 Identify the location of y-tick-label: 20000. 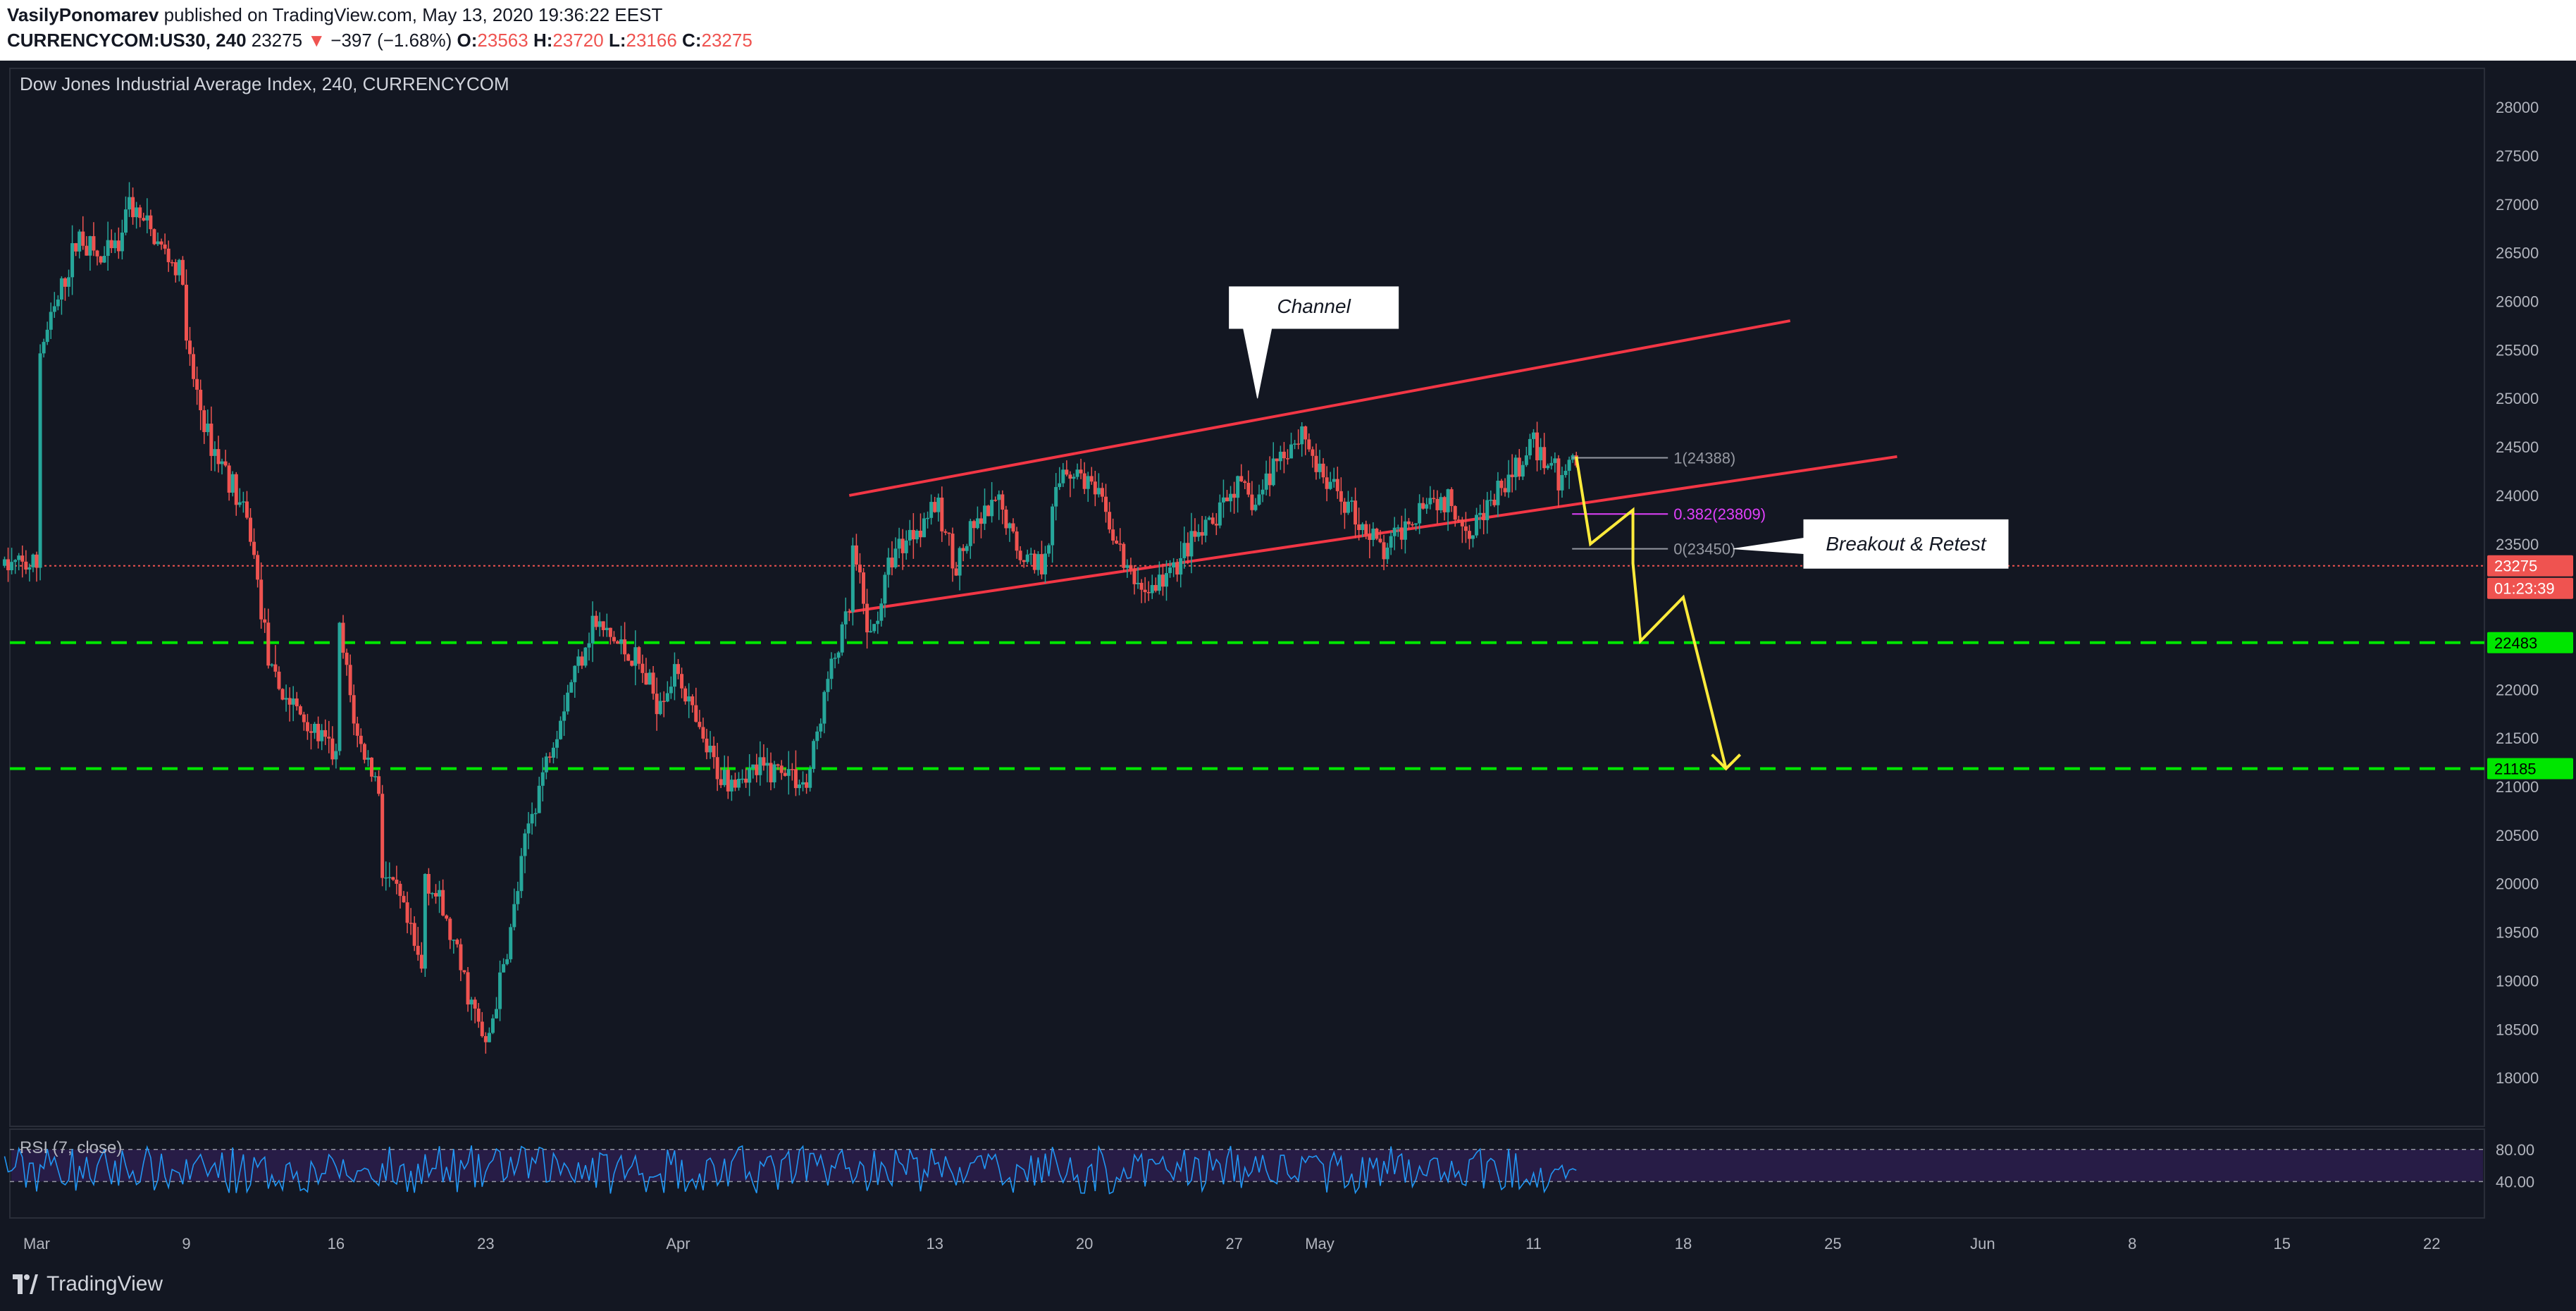
(2517, 884).